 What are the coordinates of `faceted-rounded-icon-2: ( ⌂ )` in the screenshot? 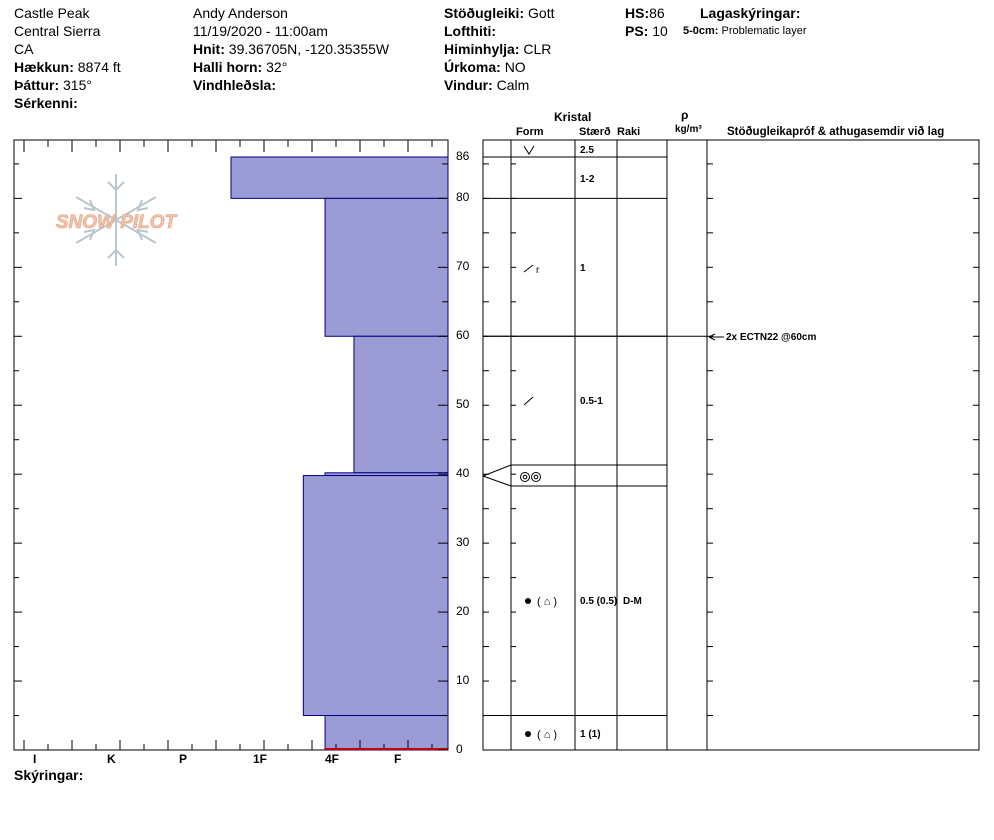 It's located at (547, 735).